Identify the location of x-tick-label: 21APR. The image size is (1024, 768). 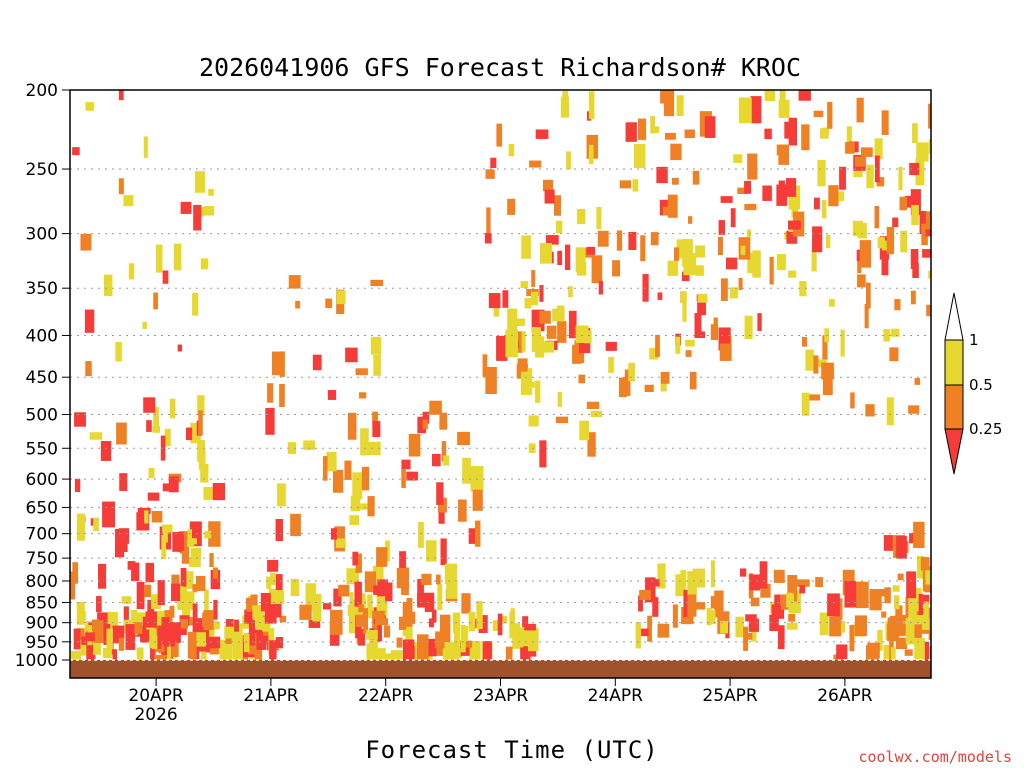
(271, 696).